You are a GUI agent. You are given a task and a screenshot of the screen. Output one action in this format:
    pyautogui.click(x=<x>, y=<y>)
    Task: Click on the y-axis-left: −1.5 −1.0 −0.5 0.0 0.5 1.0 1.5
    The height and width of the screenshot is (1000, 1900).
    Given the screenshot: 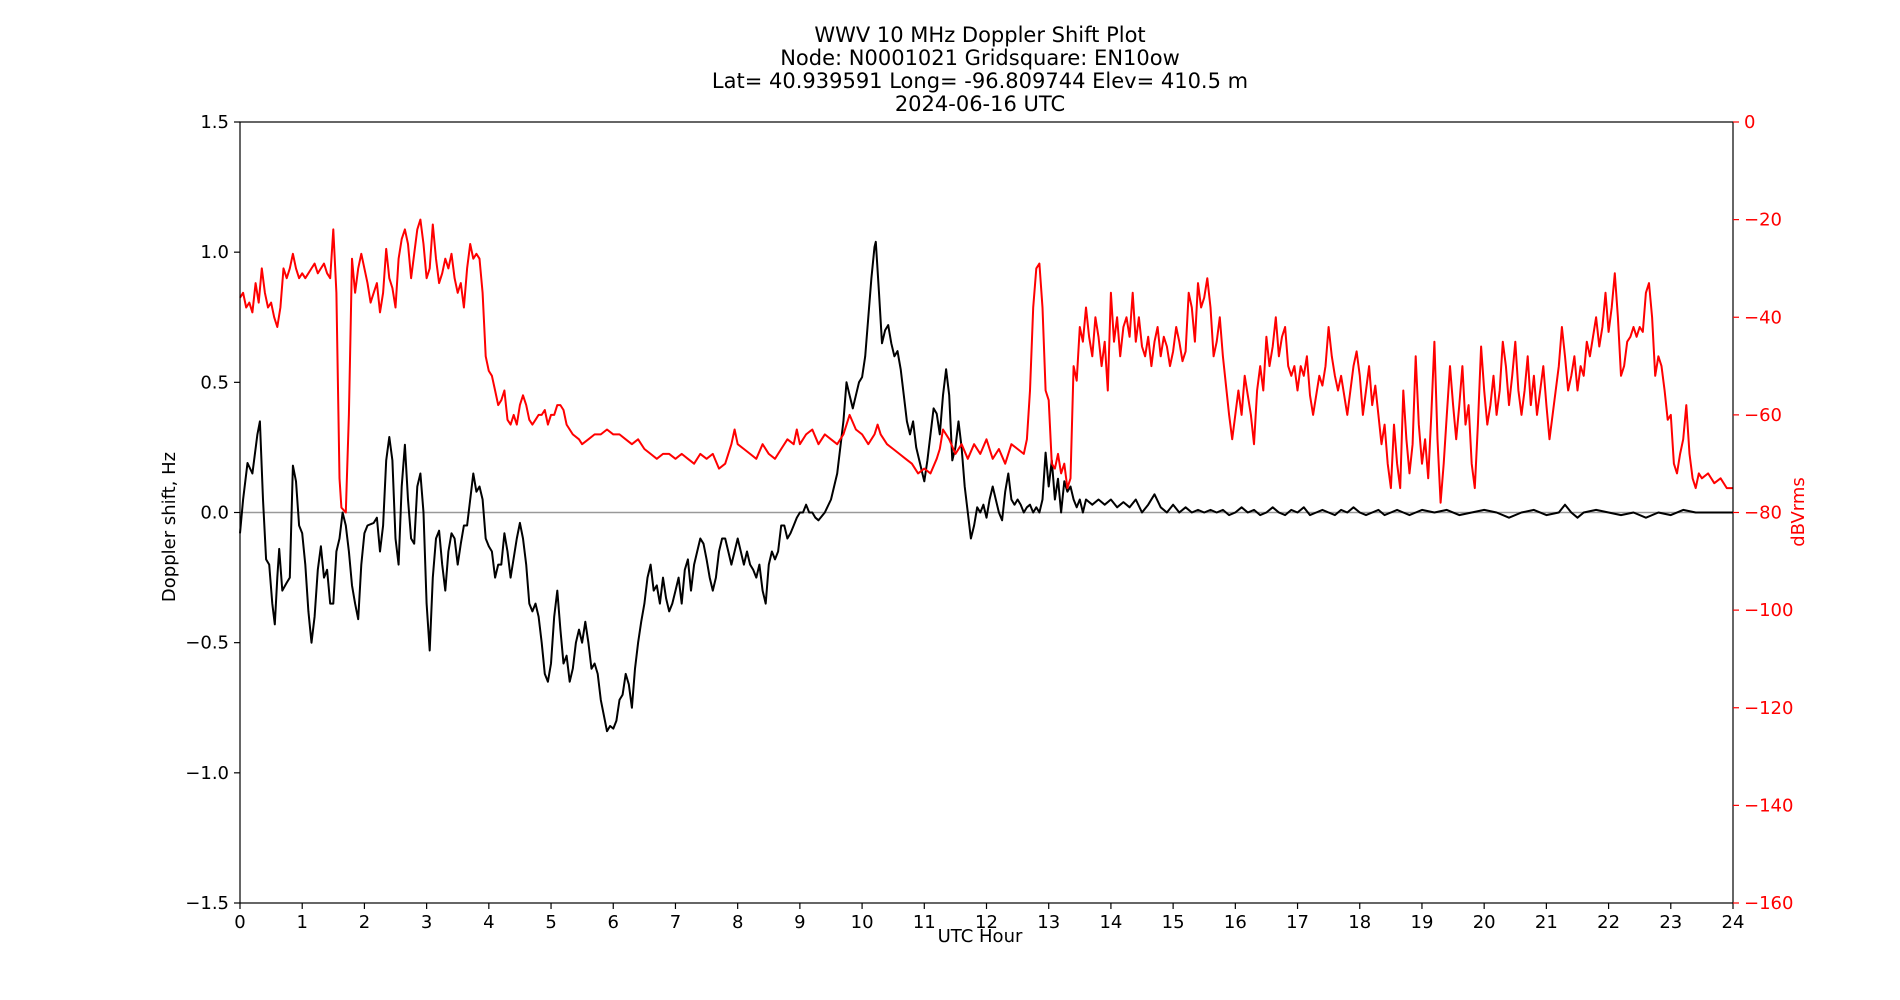 What is the action you would take?
    pyautogui.click(x=212, y=513)
    